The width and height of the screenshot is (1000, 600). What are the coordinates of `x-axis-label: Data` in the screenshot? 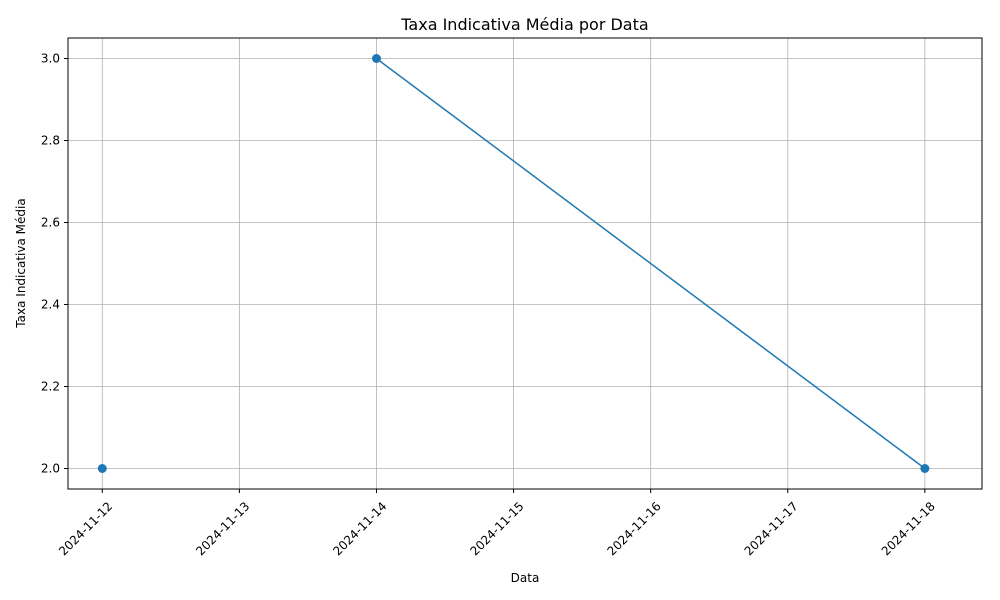 It's located at (525, 578).